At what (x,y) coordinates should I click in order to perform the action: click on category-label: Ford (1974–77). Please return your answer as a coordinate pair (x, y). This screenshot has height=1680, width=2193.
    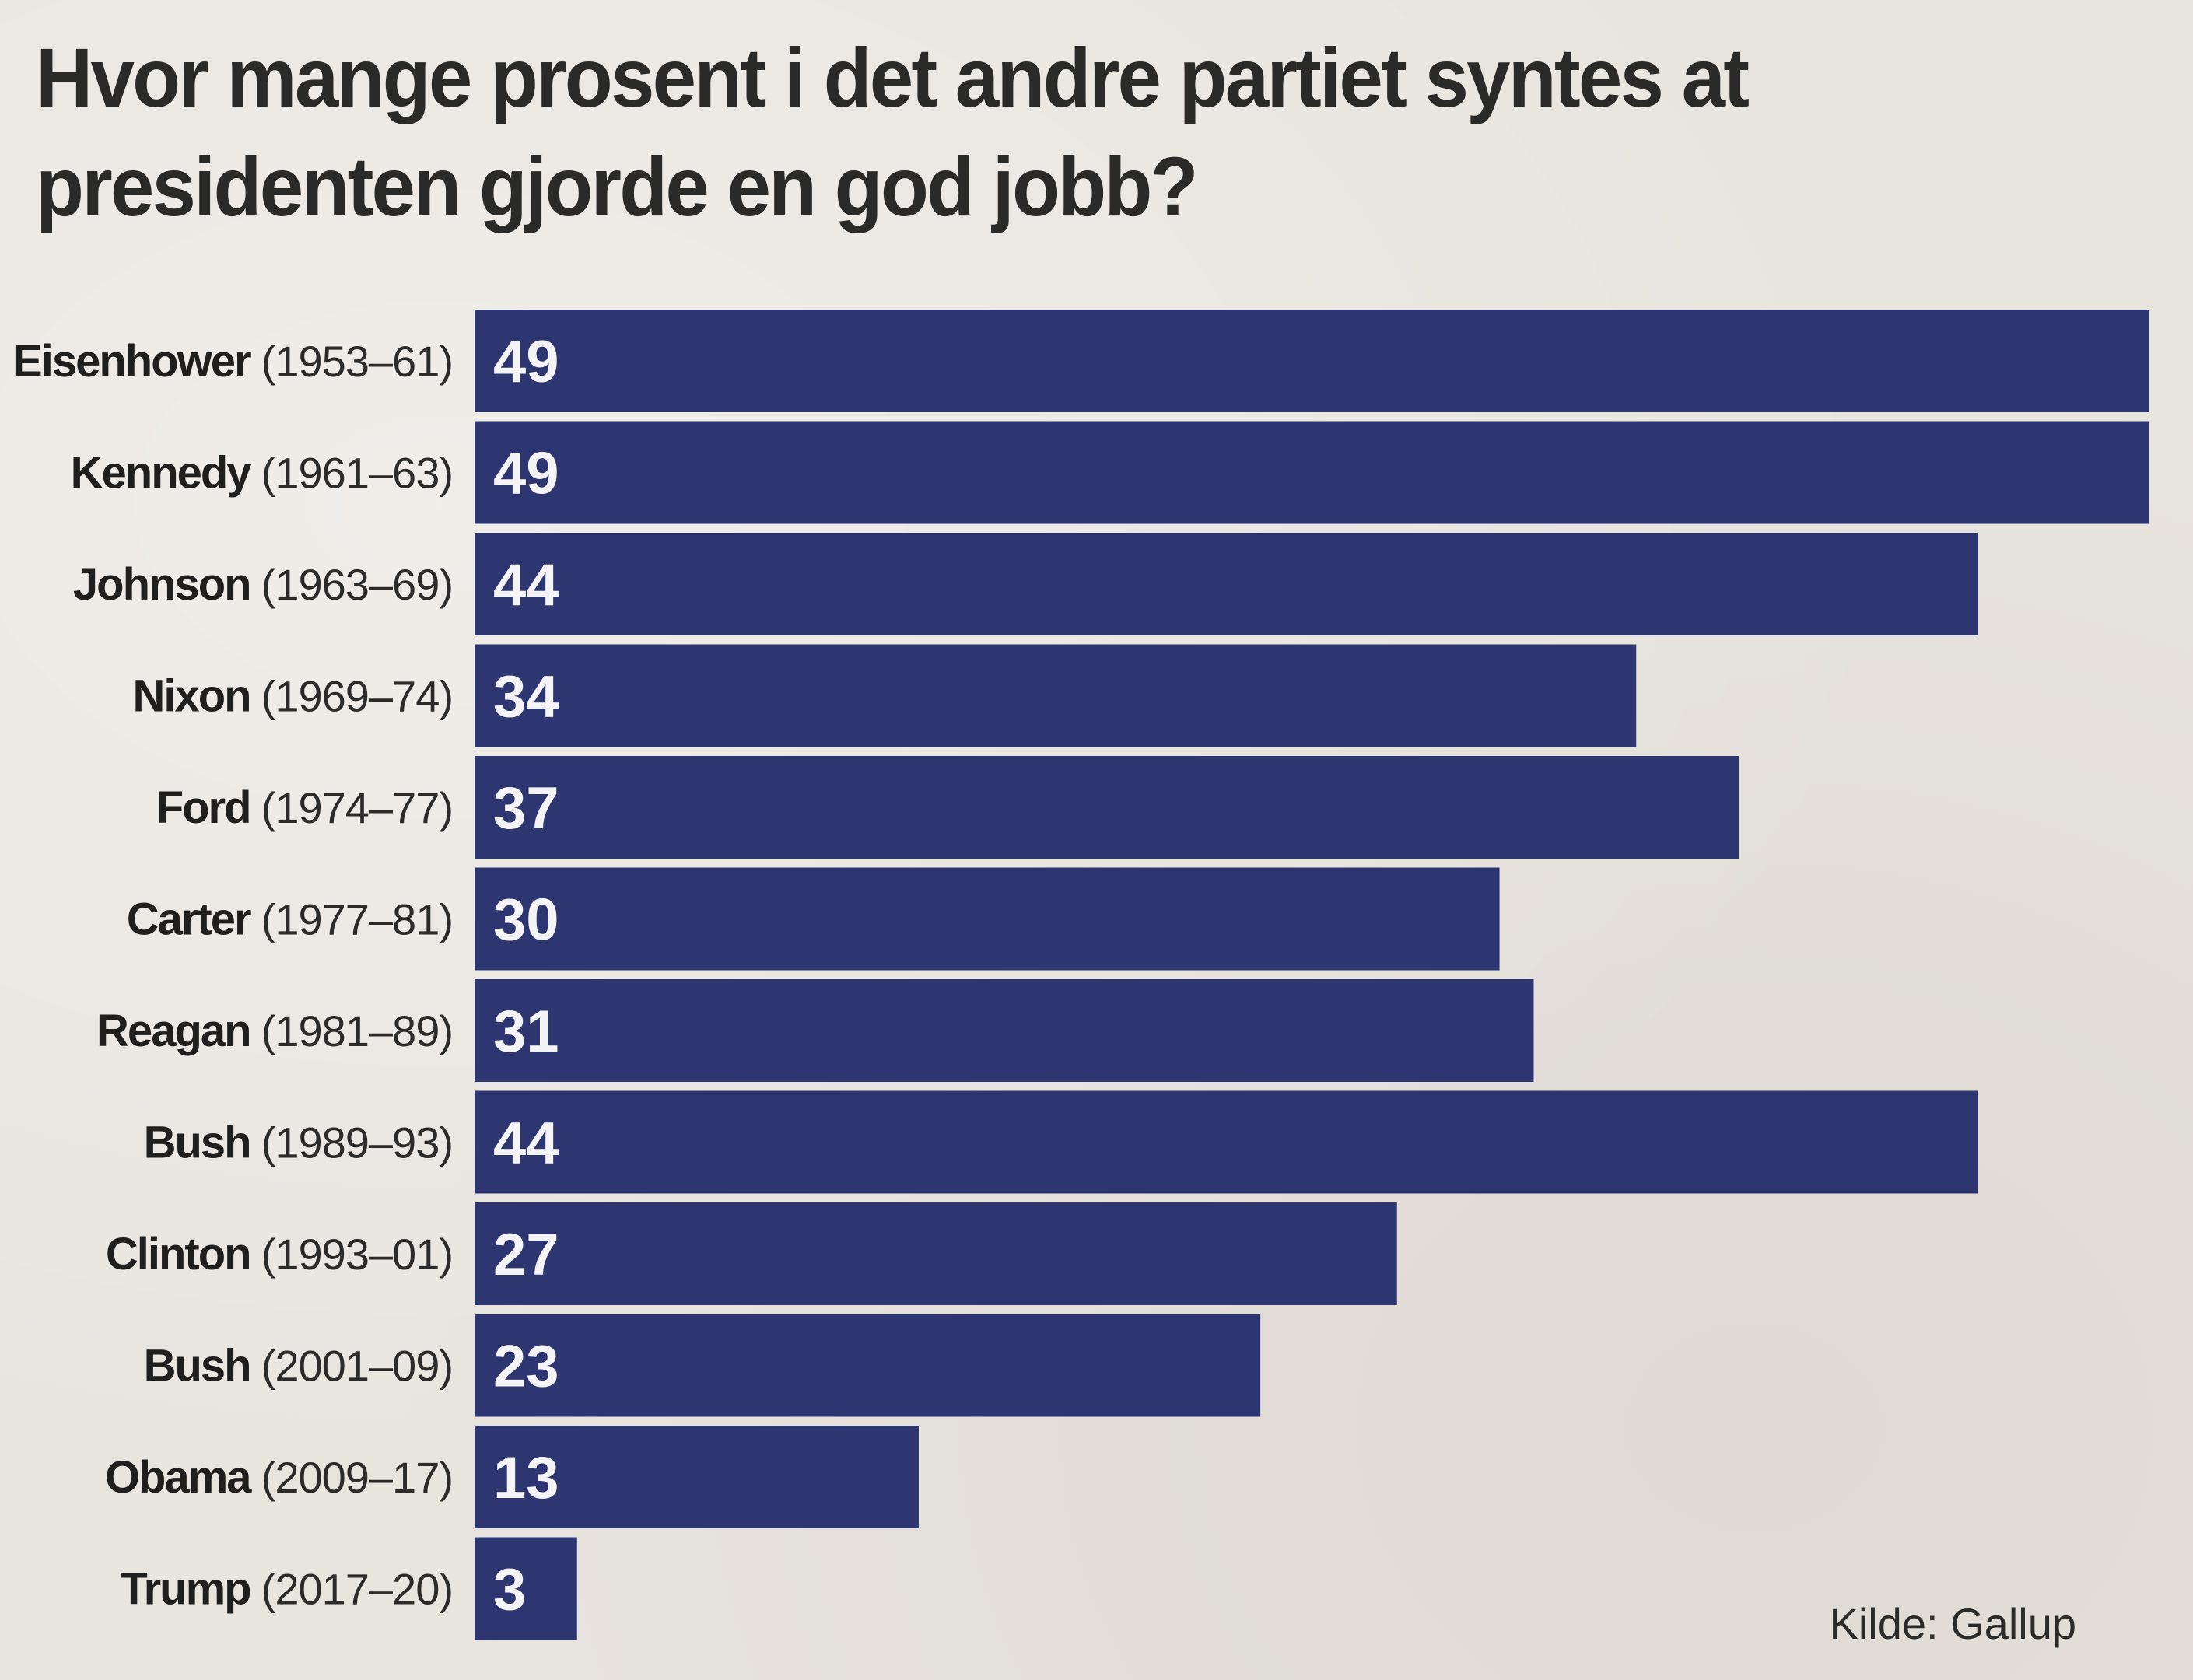
    Looking at the image, I should click on (304, 808).